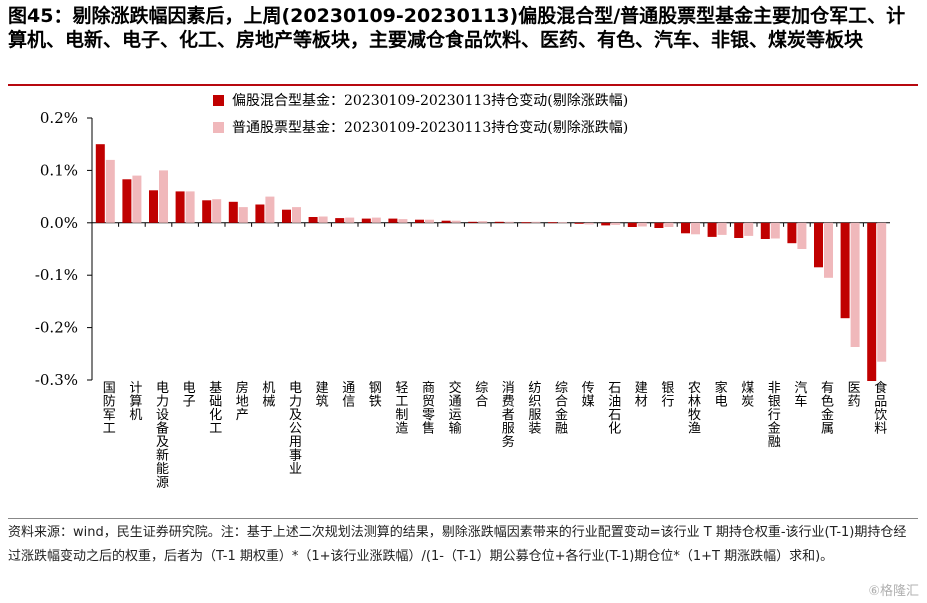  What do you see at coordinates (893, 591) in the screenshot?
I see `watermark: ⑥格隆汇` at bounding box center [893, 591].